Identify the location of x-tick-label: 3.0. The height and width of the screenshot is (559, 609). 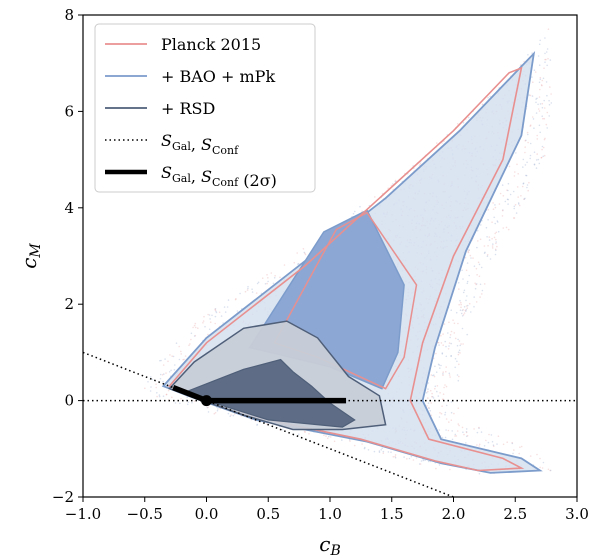
(577, 514).